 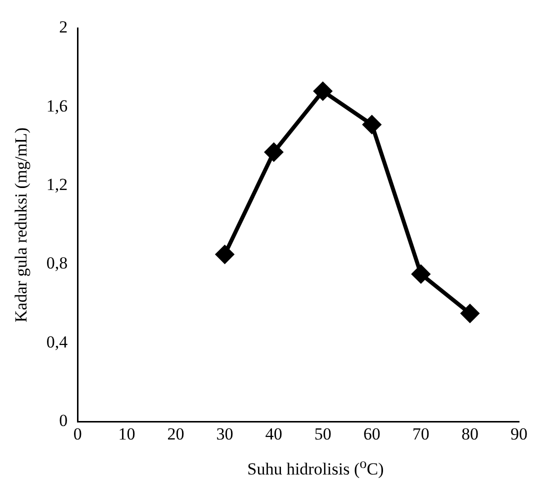 What do you see at coordinates (175, 434) in the screenshot?
I see `x-tick-label: 20` at bounding box center [175, 434].